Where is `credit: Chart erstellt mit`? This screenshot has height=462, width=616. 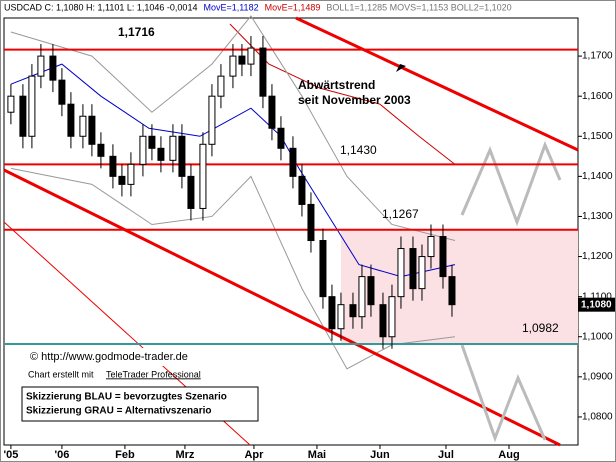 credit: Chart erstellt mit is located at coordinates (61, 374).